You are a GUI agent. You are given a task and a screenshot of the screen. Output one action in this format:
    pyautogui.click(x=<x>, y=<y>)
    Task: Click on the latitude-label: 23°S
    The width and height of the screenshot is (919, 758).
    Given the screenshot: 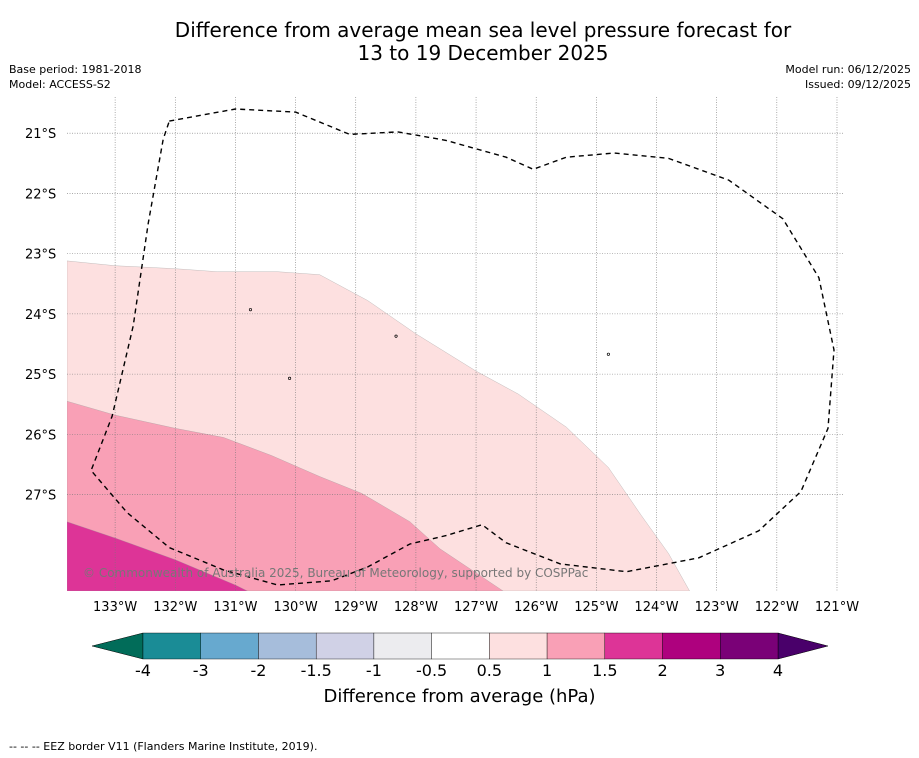 What is the action you would take?
    pyautogui.click(x=40, y=255)
    